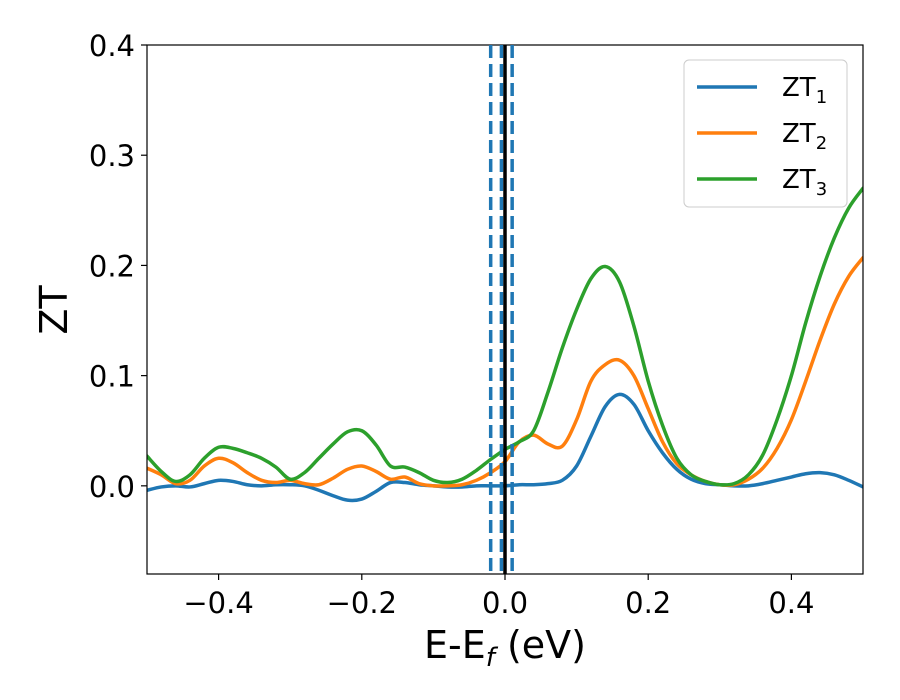  Describe the element at coordinates (112, 46) in the screenshot. I see `y-tick-label: 0.4` at that location.